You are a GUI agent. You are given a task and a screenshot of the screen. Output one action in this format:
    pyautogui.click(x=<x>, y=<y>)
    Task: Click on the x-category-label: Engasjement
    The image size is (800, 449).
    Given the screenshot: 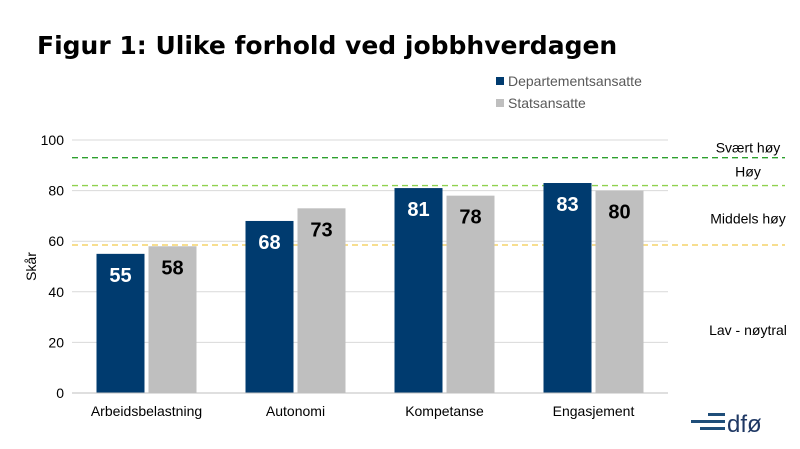 What is the action you would take?
    pyautogui.click(x=594, y=411)
    